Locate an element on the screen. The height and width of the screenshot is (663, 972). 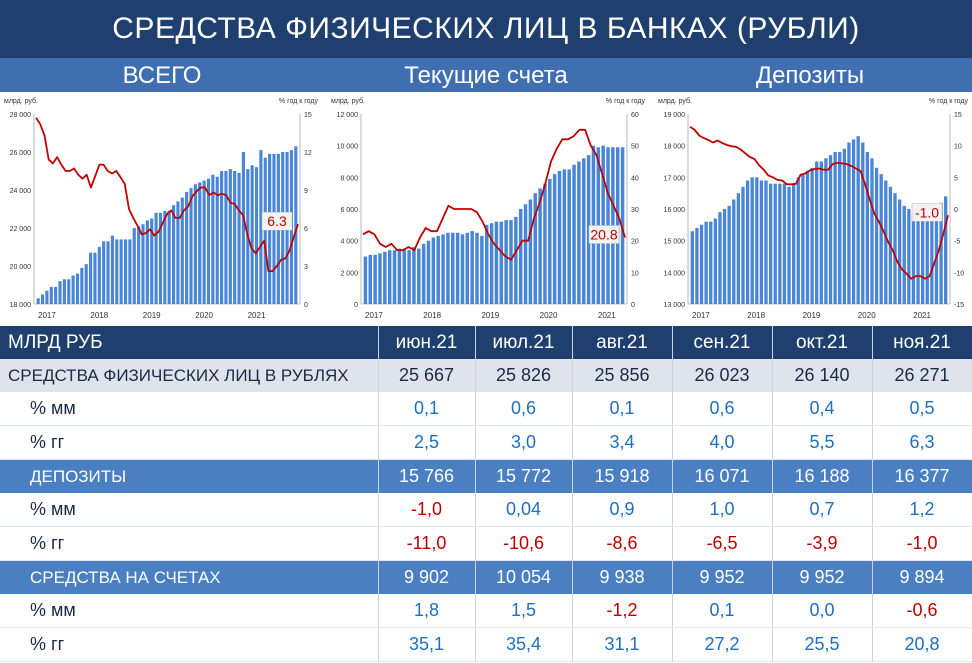
y-left-tick-label: 15 000 is located at coordinates (675, 242).